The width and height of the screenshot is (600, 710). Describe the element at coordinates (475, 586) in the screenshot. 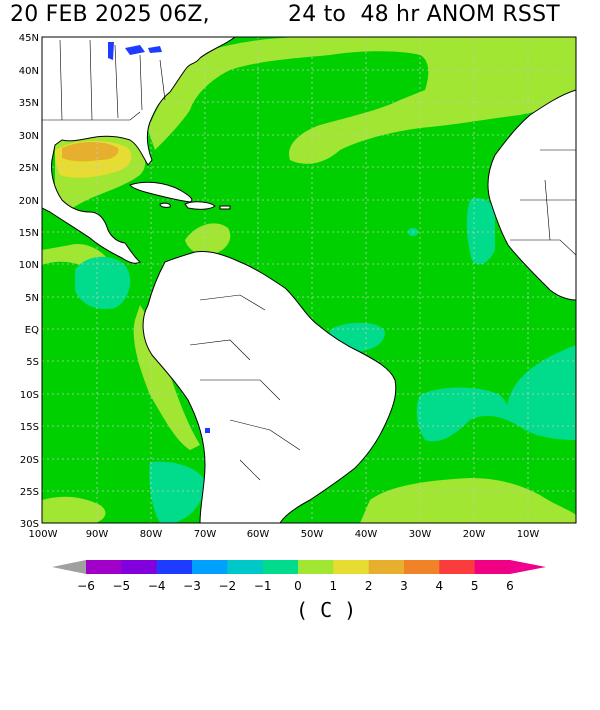

I see `colorbar-tick-label: 5` at that location.